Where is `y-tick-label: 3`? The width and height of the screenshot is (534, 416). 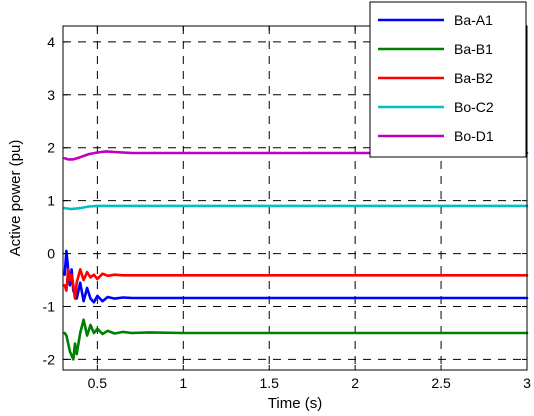
y-tick-label: 3 is located at coordinates (51, 95).